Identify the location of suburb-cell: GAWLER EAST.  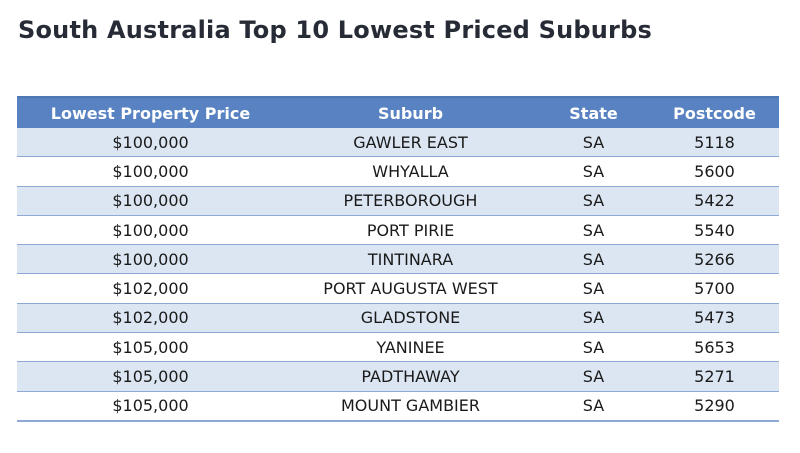
(410, 143).